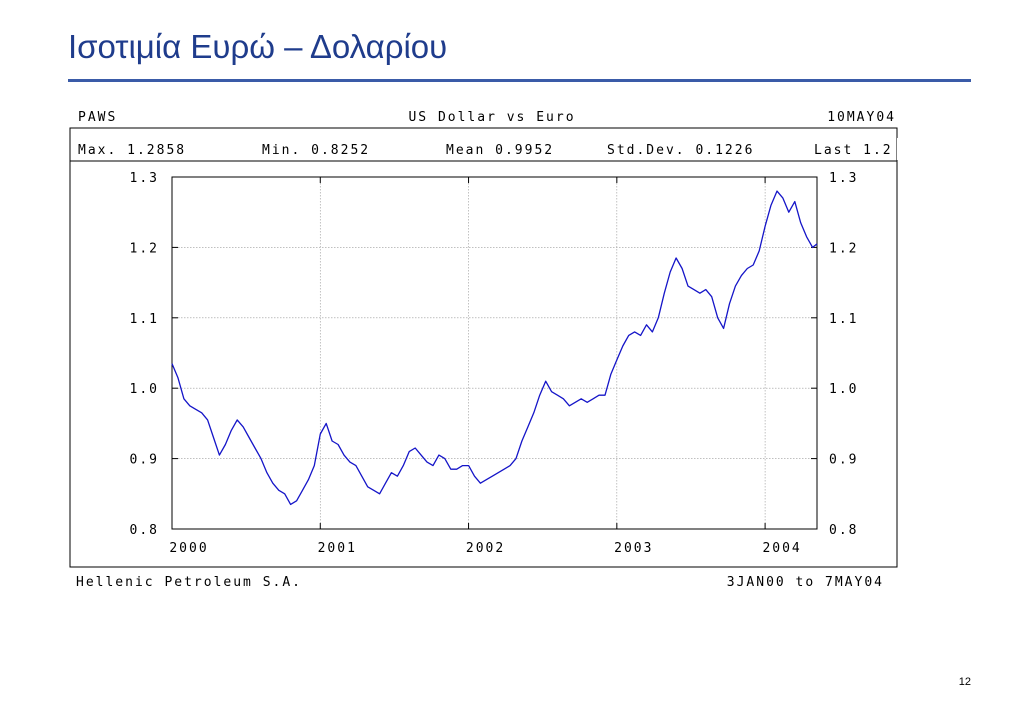  What do you see at coordinates (144, 178) in the screenshot?
I see `y-tick-label-left: 1.3` at bounding box center [144, 178].